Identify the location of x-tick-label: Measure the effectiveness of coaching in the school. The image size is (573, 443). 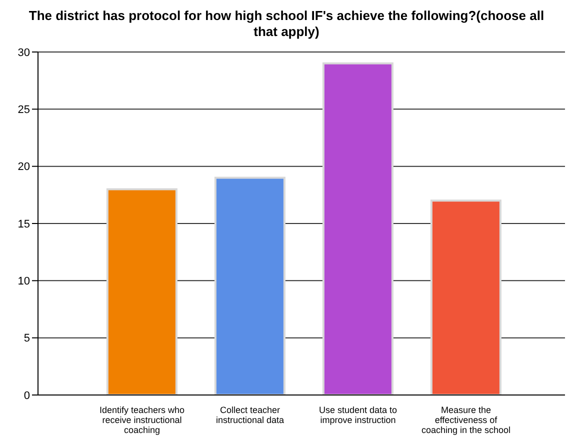
(466, 420).